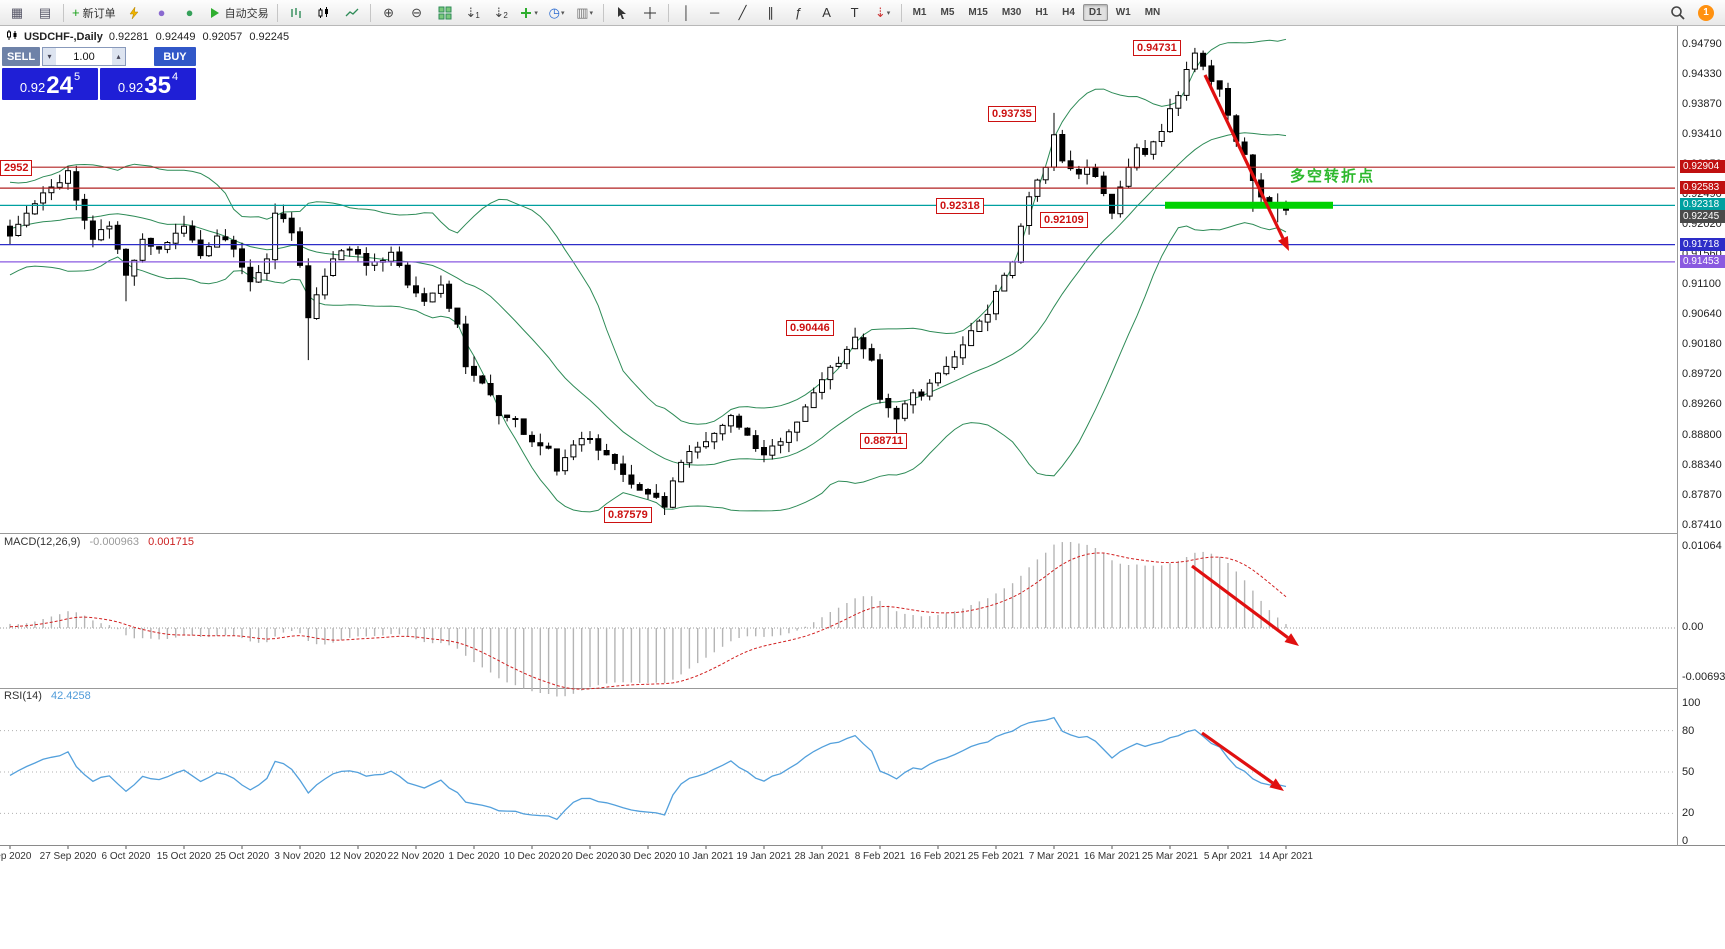 This screenshot has height=949, width=1725. I want to click on vertical-line-icon: │, so click(686, 12).